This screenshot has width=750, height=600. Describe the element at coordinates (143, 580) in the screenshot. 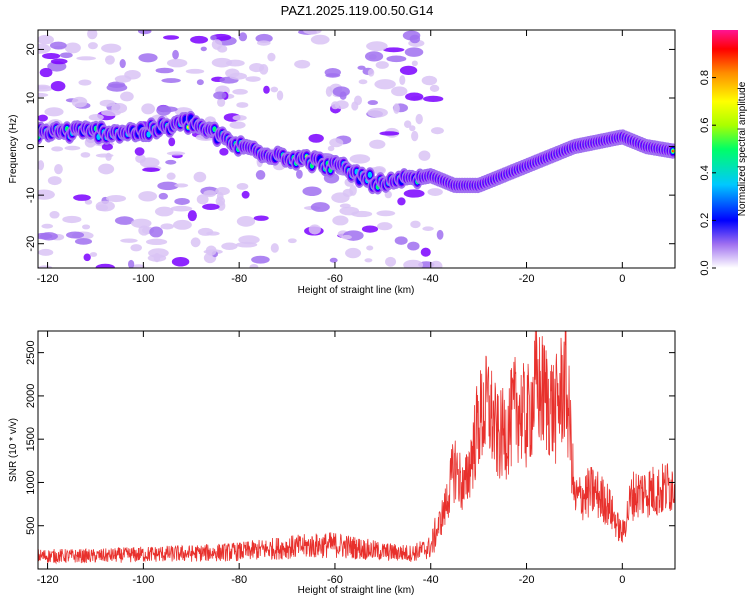

I see `snr-xtick-label: -100` at that location.